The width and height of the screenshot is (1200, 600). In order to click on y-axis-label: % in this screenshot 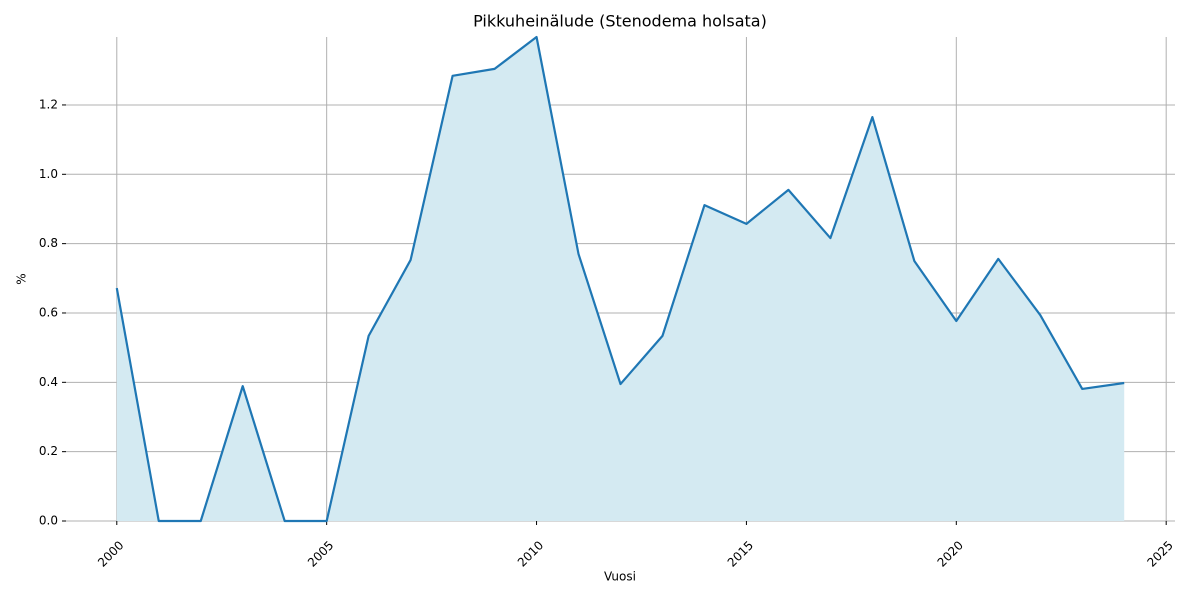, I will do `click(22, 278)`.